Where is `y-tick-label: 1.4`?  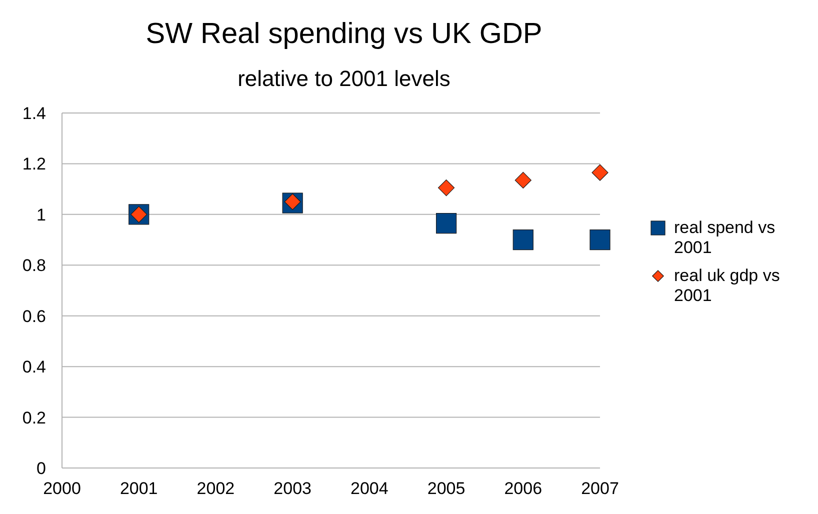
y-tick-label: 1.4 is located at coordinates (34, 114).